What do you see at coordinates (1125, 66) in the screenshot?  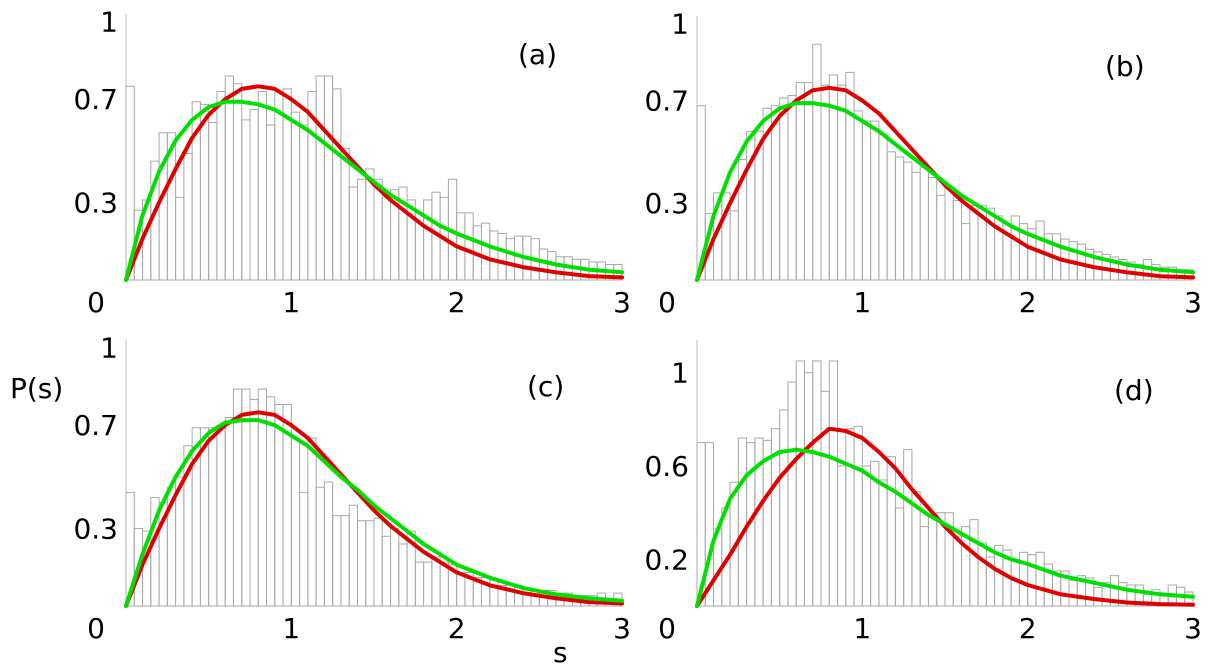 I see `panel-label: (b)` at bounding box center [1125, 66].